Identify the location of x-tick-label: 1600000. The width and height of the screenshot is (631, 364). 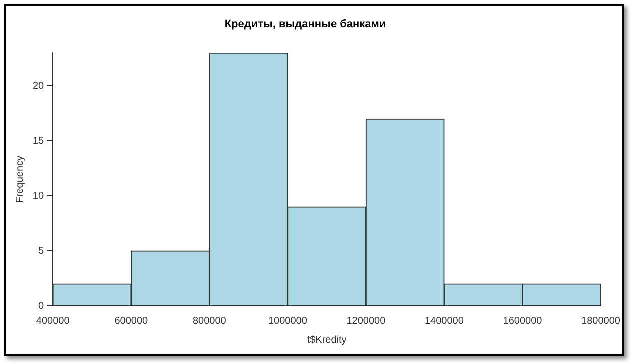
(523, 321).